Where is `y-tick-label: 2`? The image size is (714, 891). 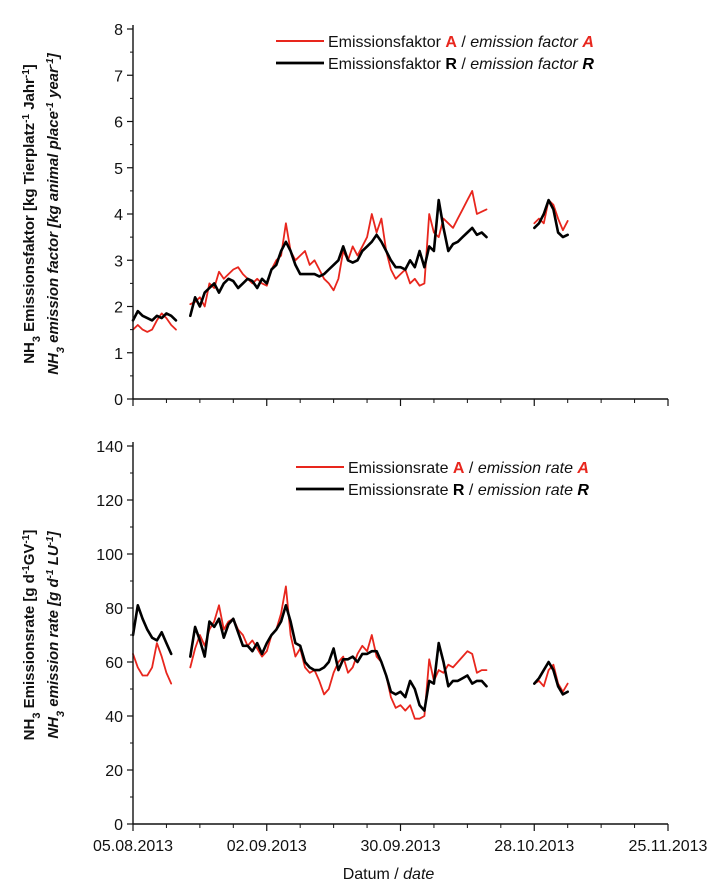
y-tick-label: 2 is located at coordinates (118, 308).